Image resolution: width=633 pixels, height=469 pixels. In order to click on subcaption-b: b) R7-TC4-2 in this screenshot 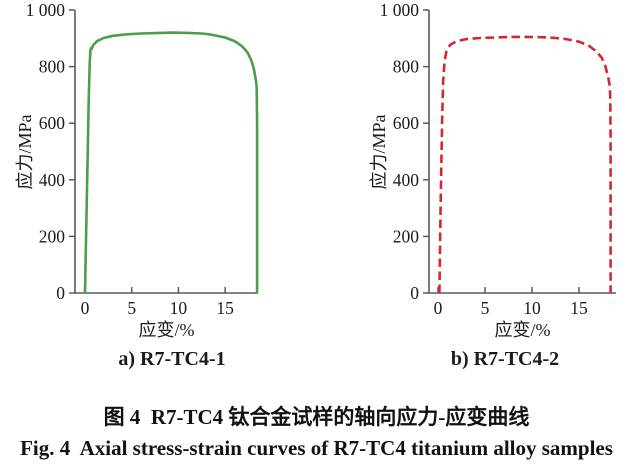, I will do `click(505, 359)`.